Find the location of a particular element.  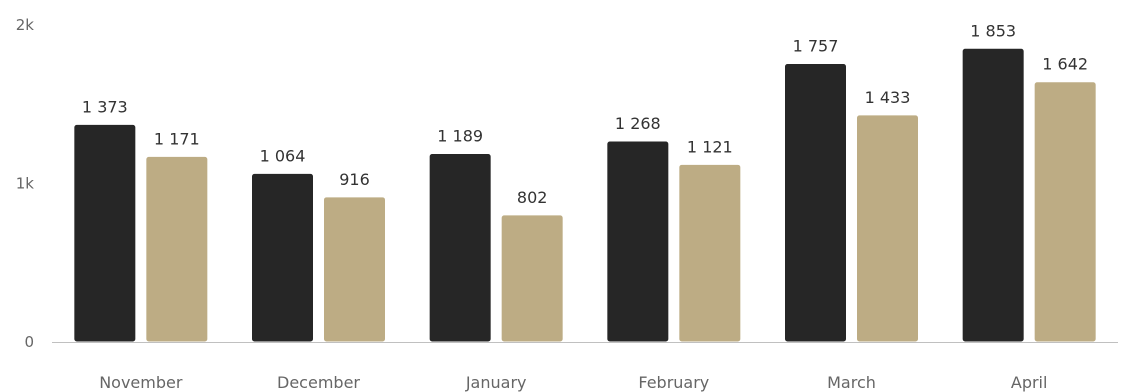

bar-series-2-february is located at coordinates (710, 253).